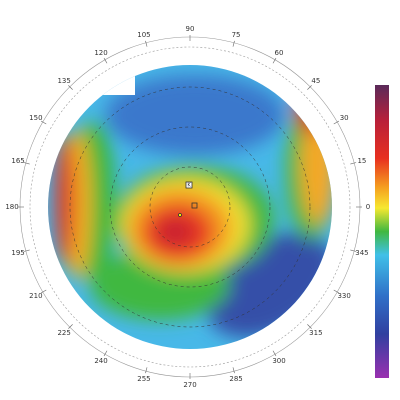  Describe the element at coordinates (189, 385) in the screenshot. I see `angle-label: 270` at that location.